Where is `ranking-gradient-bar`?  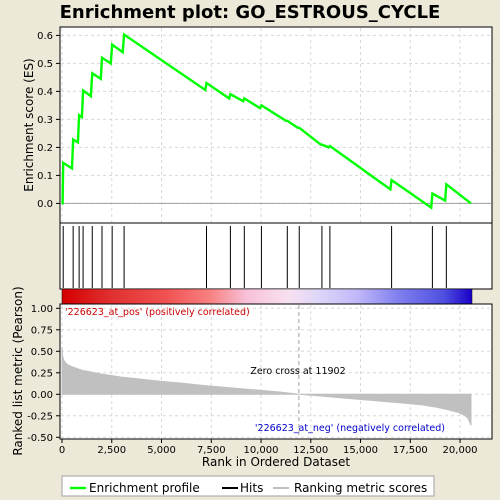 ranking-gradient-bar is located at coordinates (267, 296).